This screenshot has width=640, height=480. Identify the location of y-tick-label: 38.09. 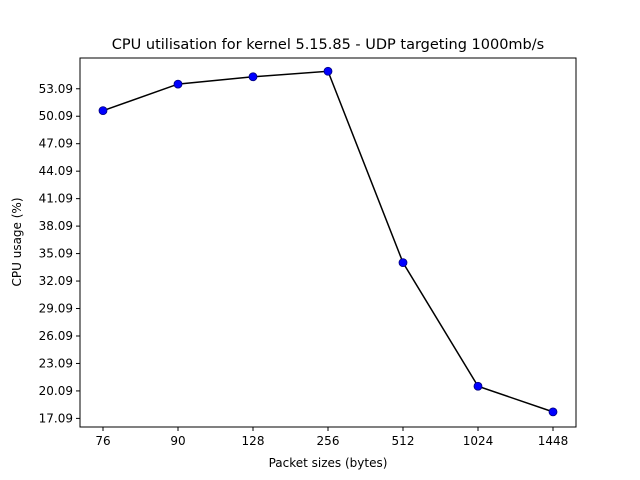
(56, 226).